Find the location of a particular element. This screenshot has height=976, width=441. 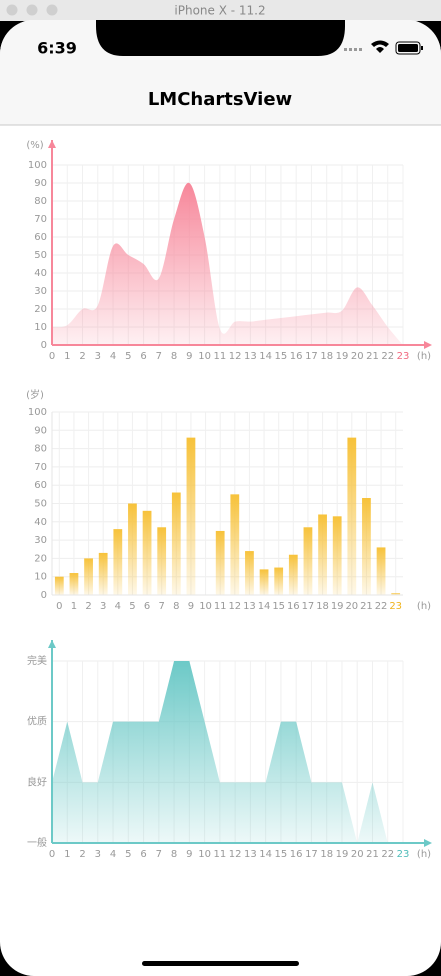

y-tick-label: 20 is located at coordinates (40, 309).